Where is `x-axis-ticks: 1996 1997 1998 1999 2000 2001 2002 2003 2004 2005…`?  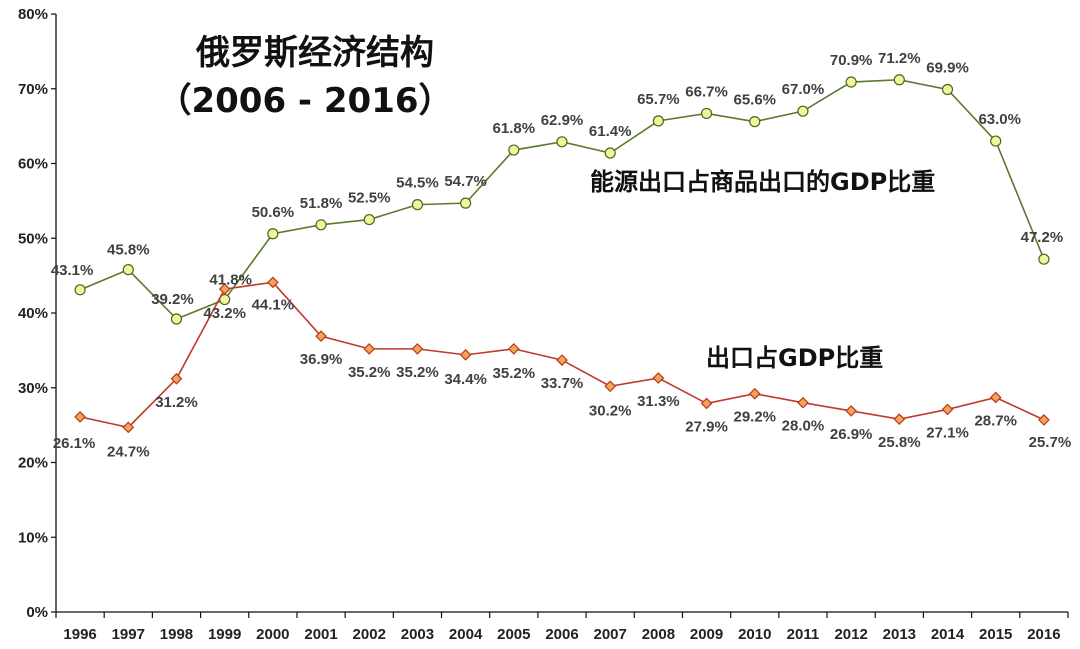 x-axis-ticks: 1996 1997 1998 1999 2000 2001 2002 2003 2004 2005… is located at coordinates (562, 627).